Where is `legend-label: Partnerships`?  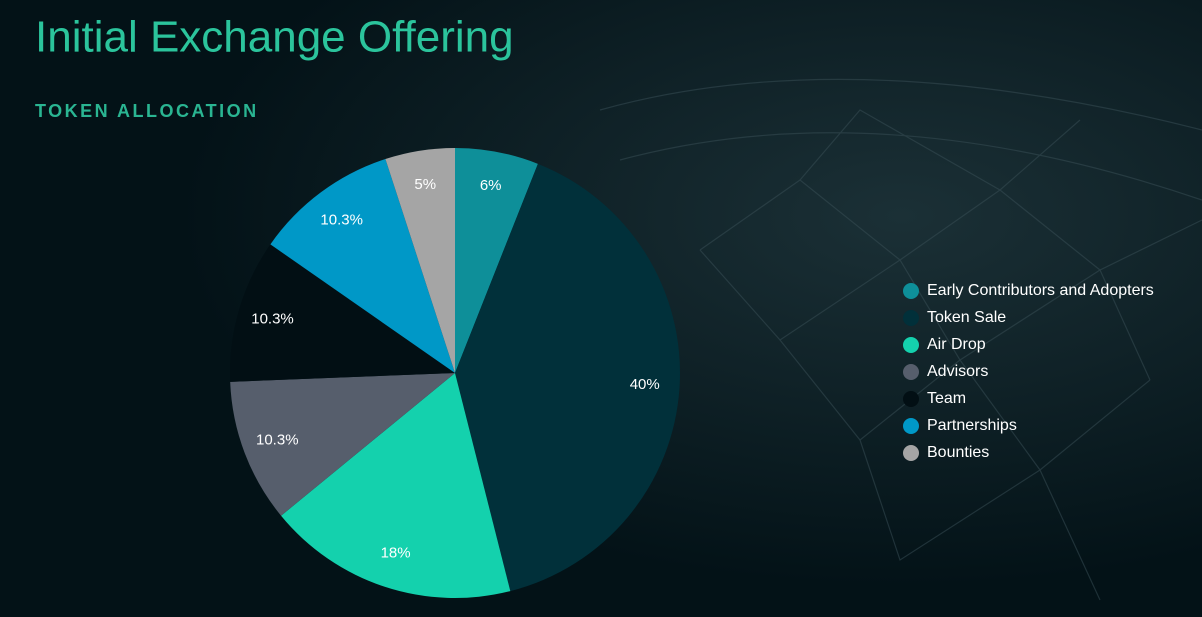
legend-label: Partnerships is located at coordinates (972, 425).